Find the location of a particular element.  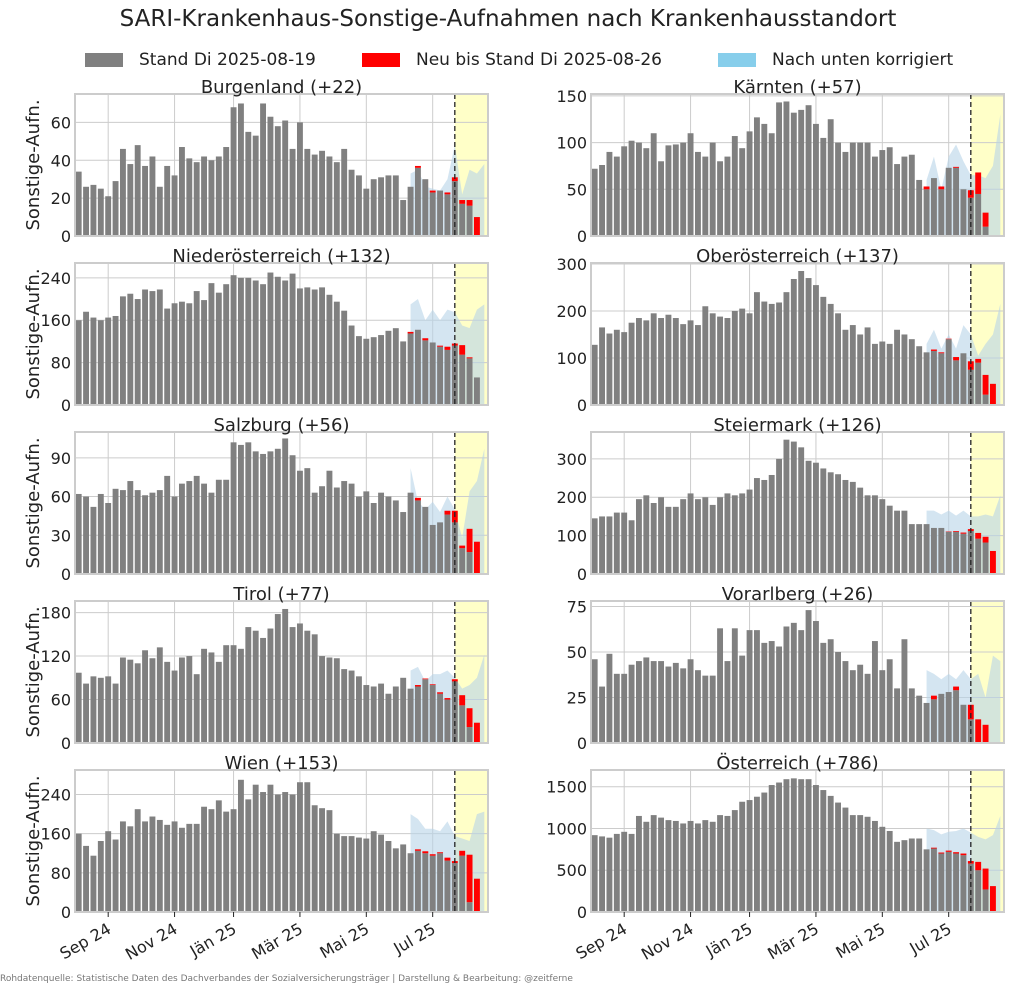

y-tick-label: 80 is located at coordinates (61, 873).